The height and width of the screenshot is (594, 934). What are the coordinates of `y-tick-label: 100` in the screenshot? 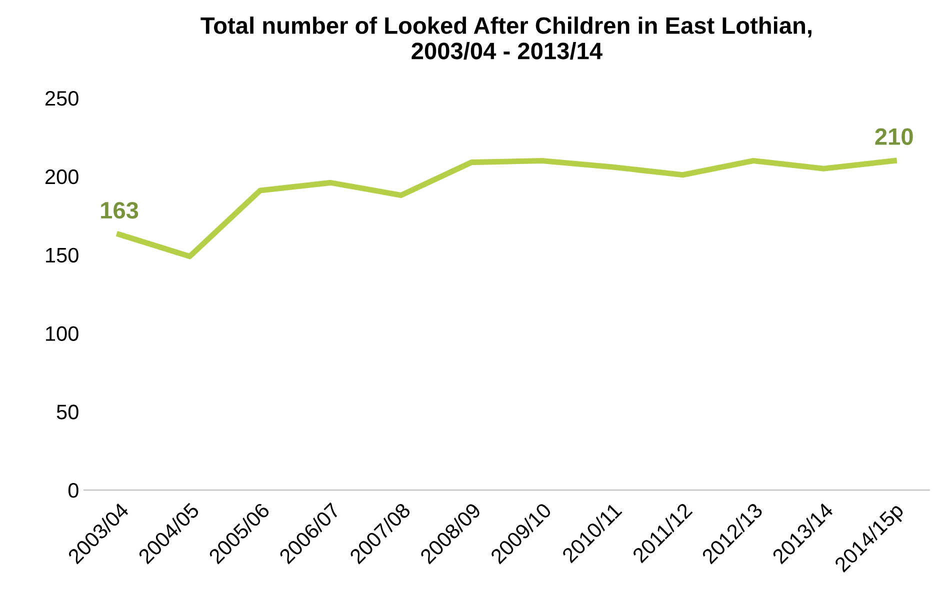 It's located at (62, 333).